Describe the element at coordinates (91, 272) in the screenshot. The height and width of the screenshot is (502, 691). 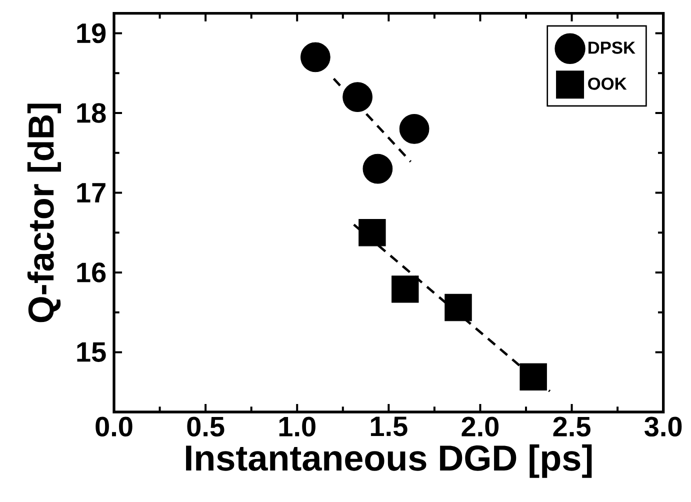
I see `y-tick-label: 16` at that location.